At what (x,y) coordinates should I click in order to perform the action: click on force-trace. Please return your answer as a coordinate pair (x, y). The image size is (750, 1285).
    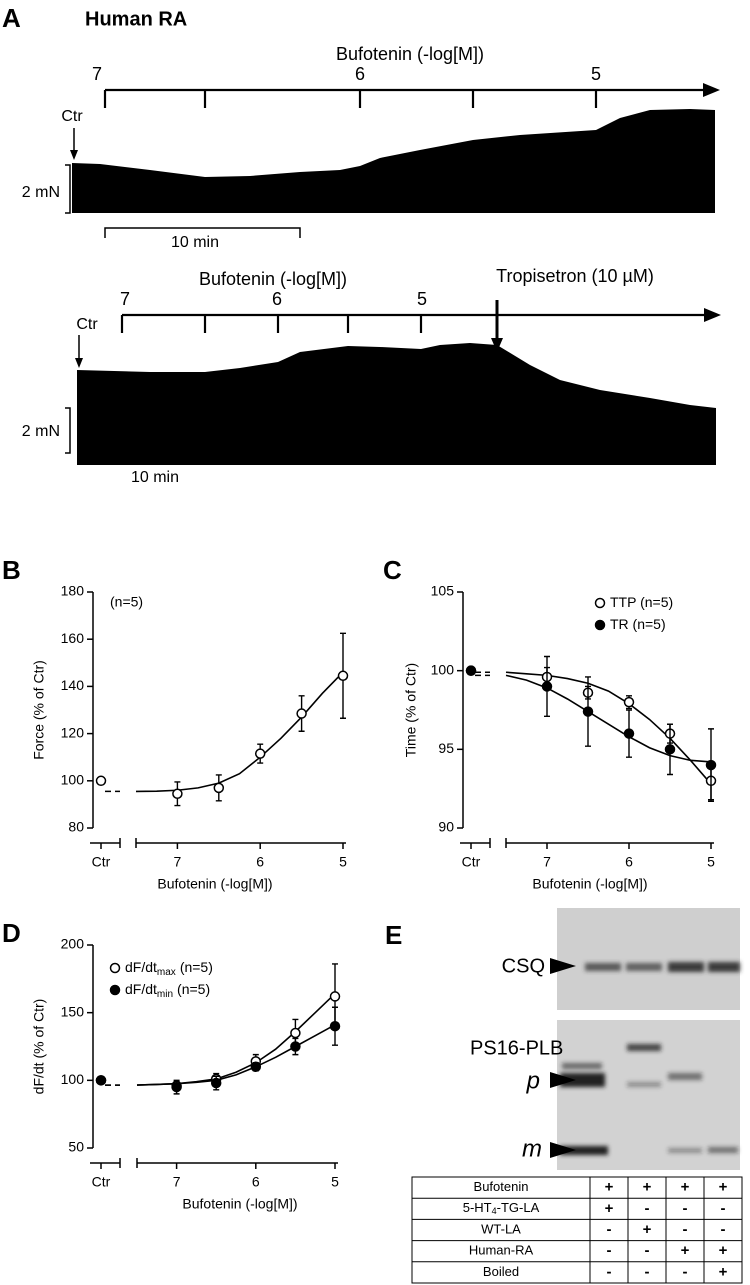
    Looking at the image, I should click on (393, 161).